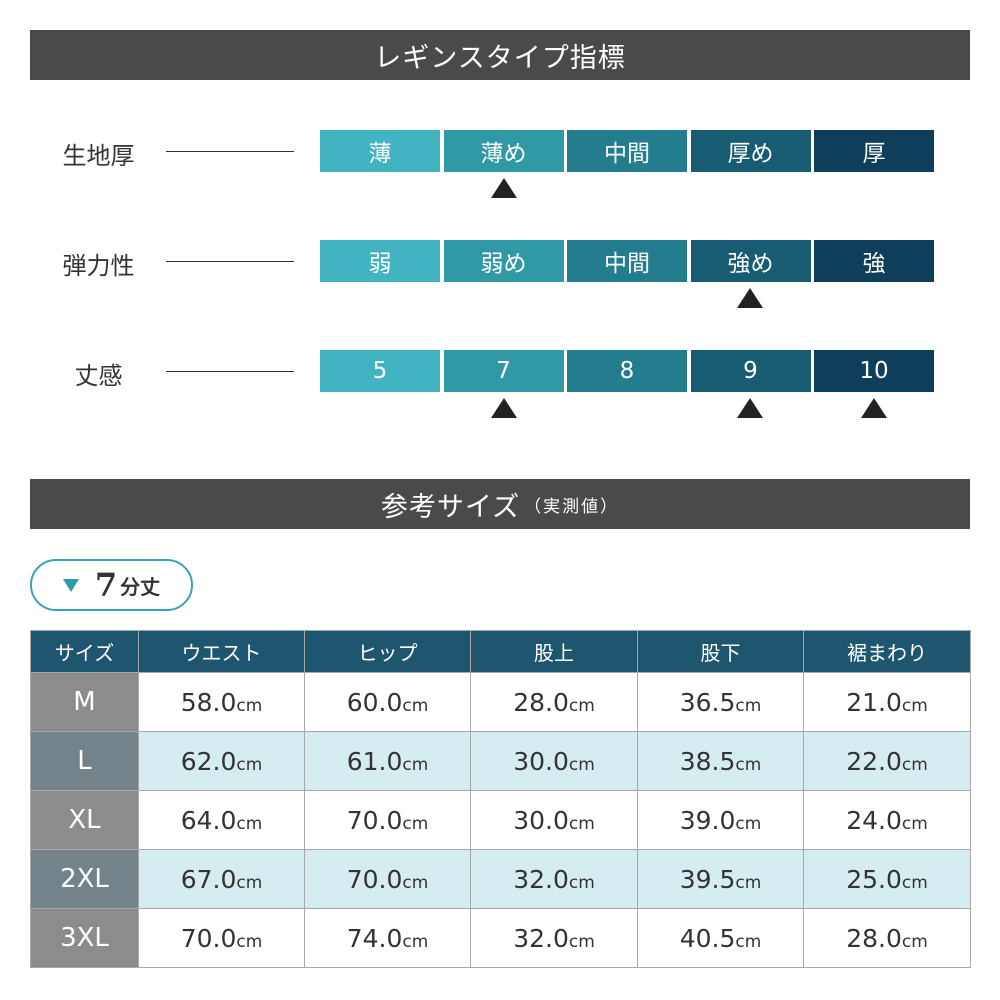  I want to click on table-cell: 61.0cm, so click(387, 761).